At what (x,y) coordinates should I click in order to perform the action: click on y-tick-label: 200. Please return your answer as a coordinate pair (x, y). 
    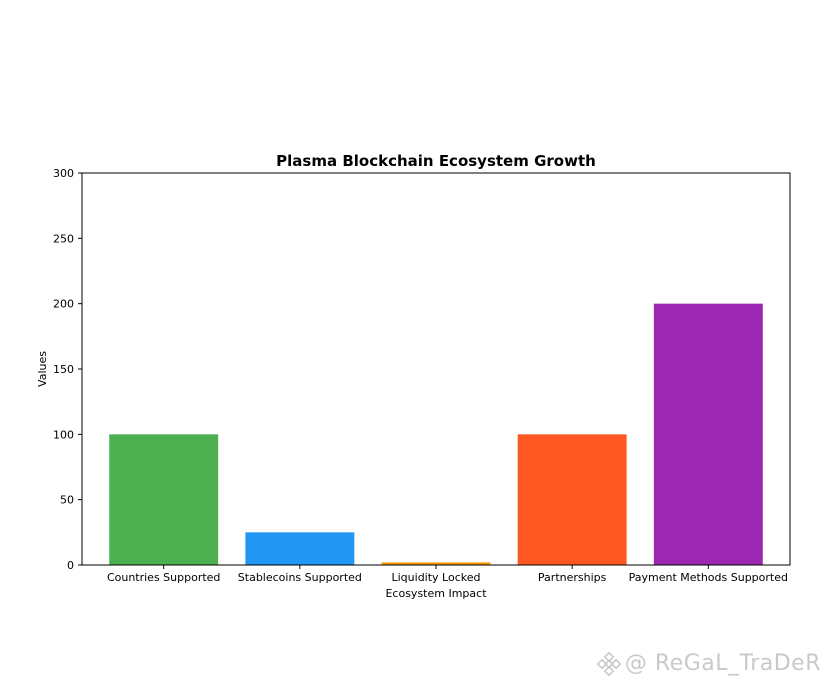
    Looking at the image, I should click on (63, 304).